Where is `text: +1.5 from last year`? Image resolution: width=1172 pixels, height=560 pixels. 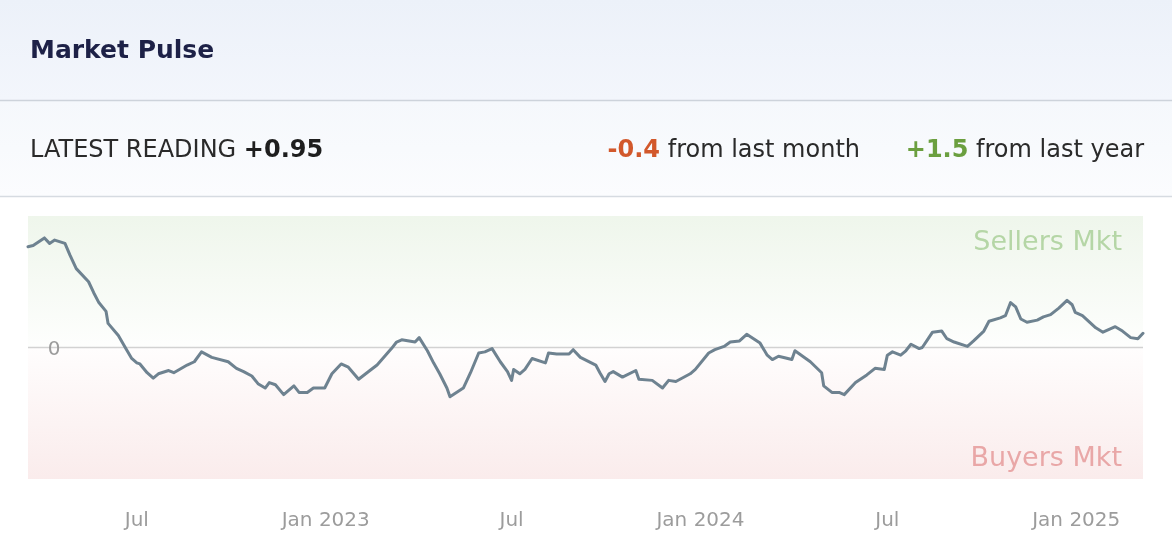 text: +1.5 from last year is located at coordinates (1025, 149).